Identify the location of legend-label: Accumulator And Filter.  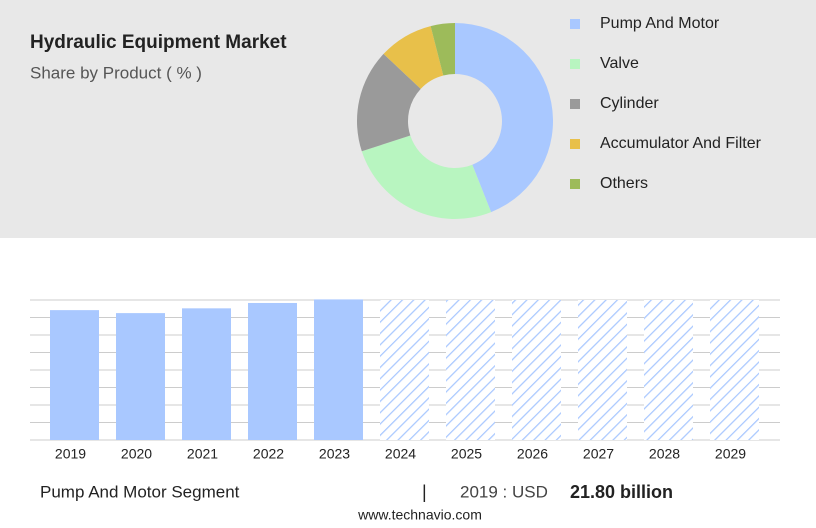
(681, 143).